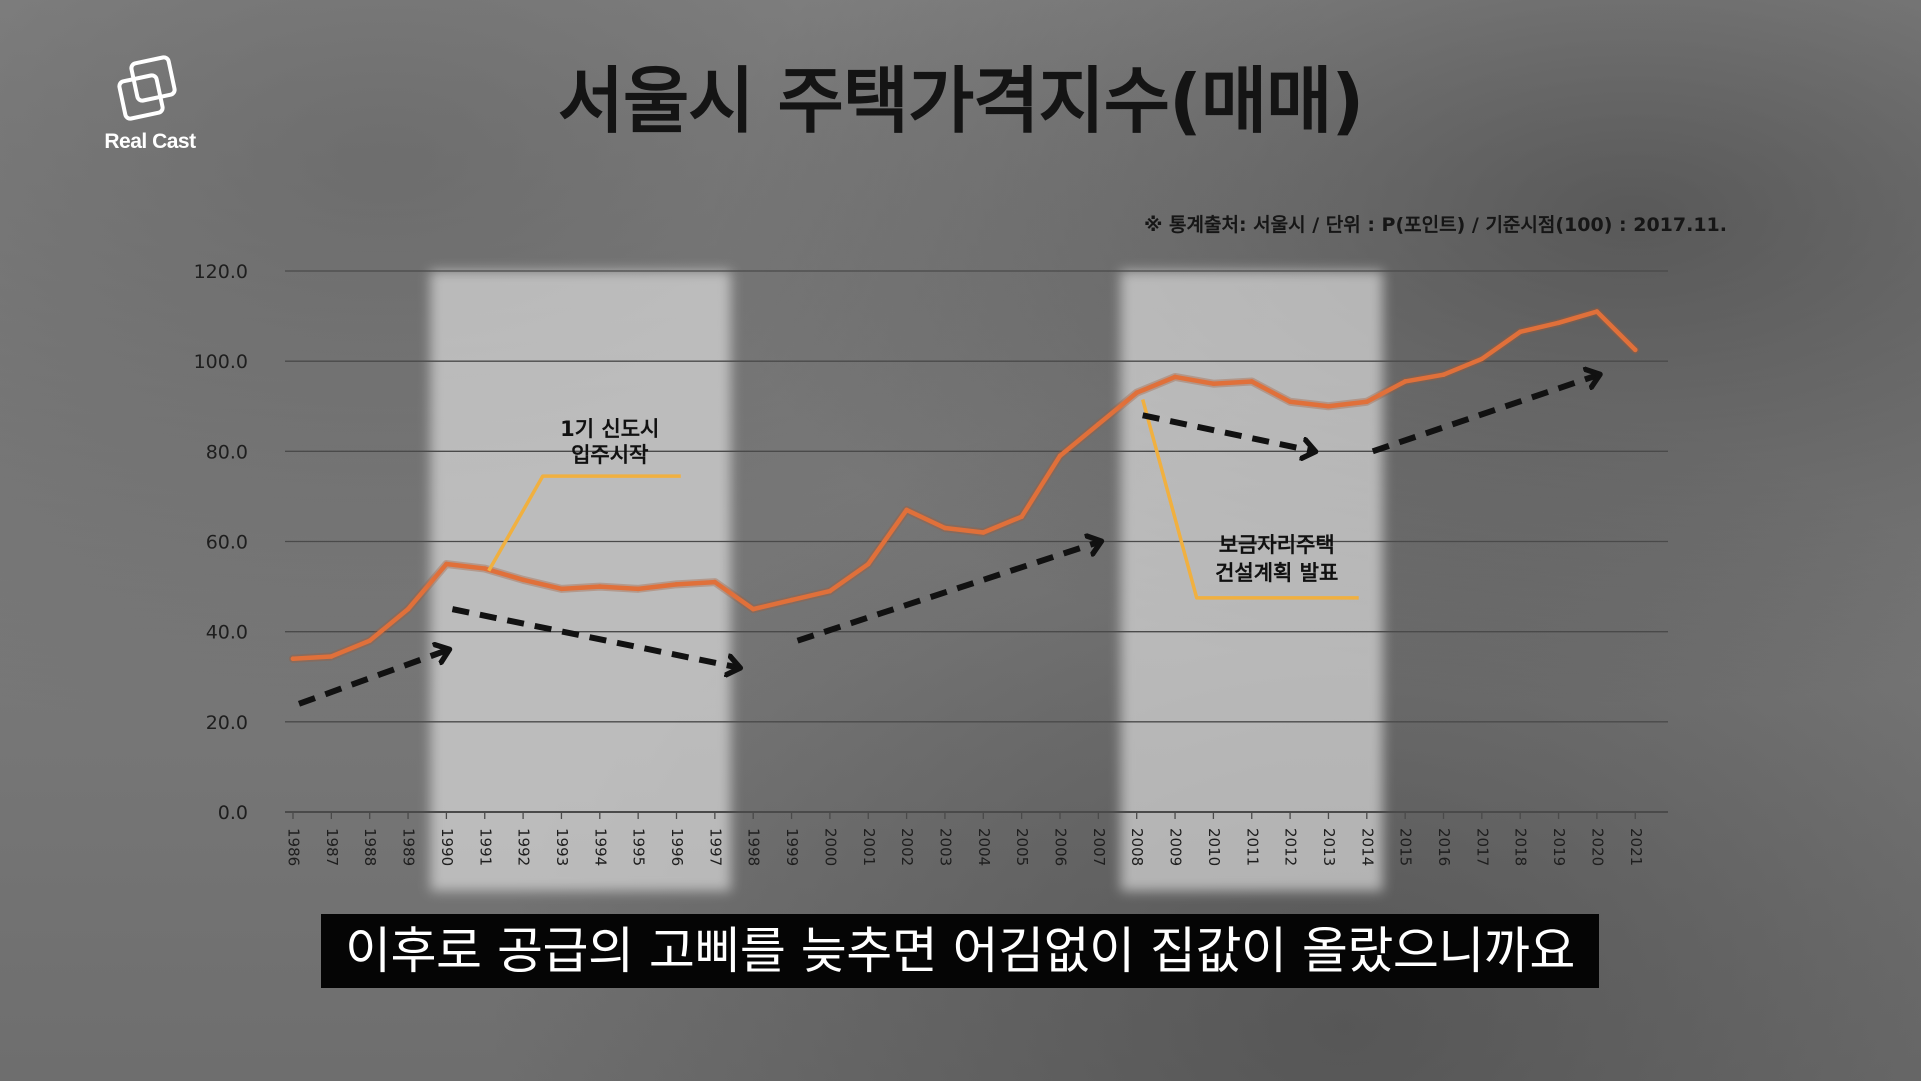 This screenshot has height=1081, width=1921. Describe the element at coordinates (1329, 847) in the screenshot. I see `x-tick-label: 2013` at that location.